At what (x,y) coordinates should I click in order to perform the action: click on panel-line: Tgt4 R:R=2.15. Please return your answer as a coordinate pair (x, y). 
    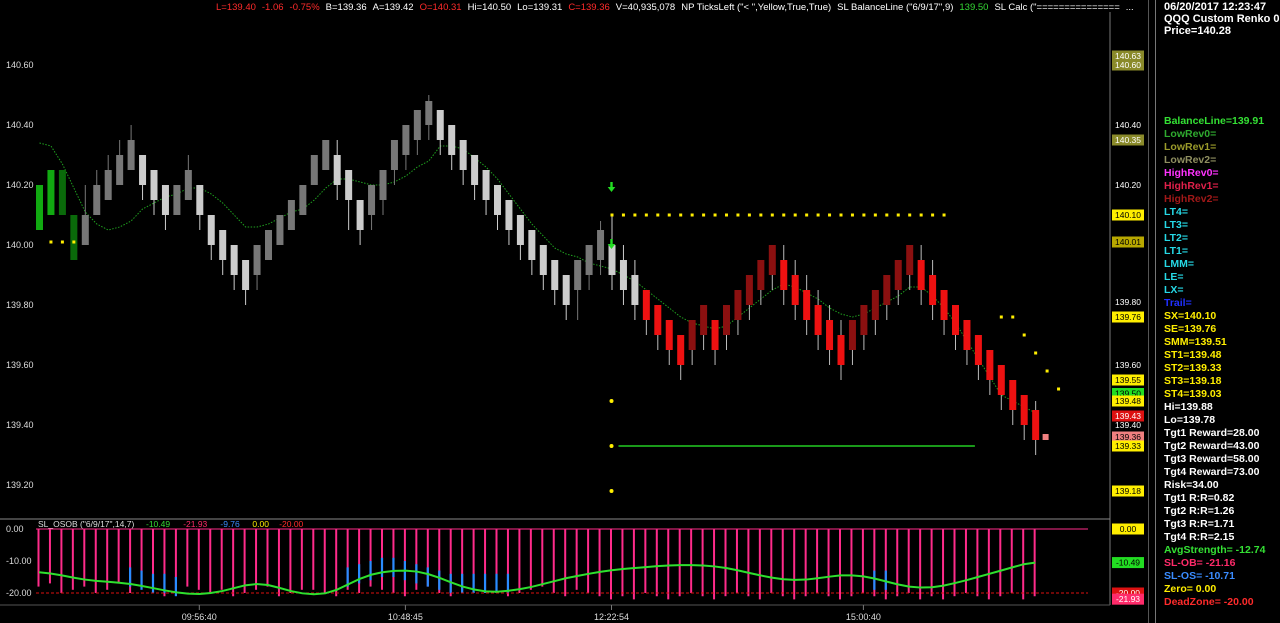
    Looking at the image, I should click on (1199, 537).